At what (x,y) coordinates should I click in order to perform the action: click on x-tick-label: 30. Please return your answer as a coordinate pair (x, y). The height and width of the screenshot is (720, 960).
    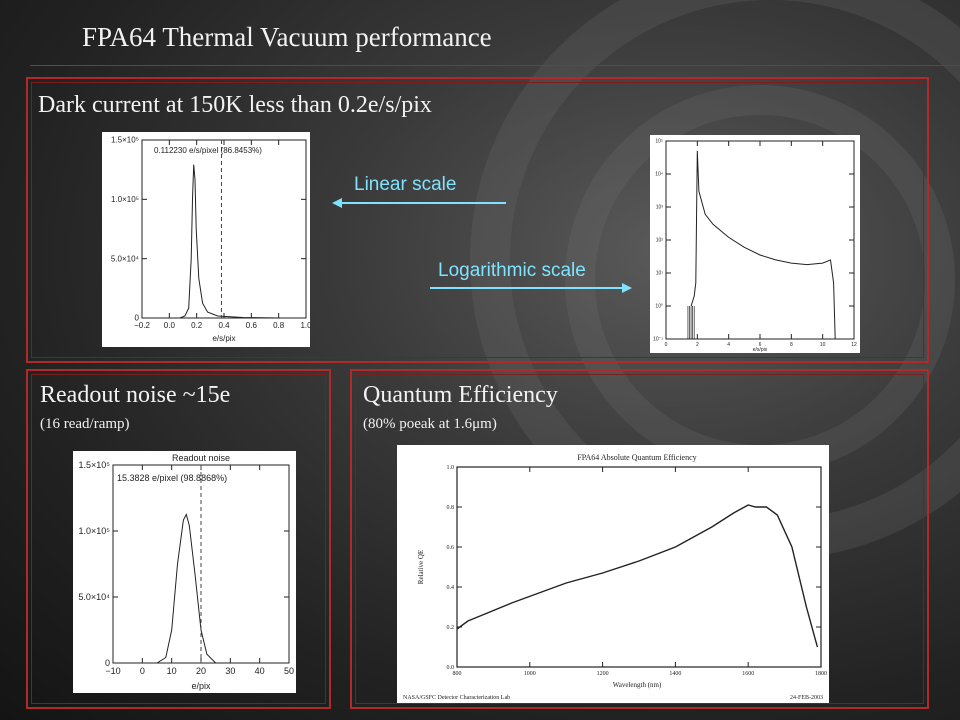
    Looking at the image, I should click on (230, 671).